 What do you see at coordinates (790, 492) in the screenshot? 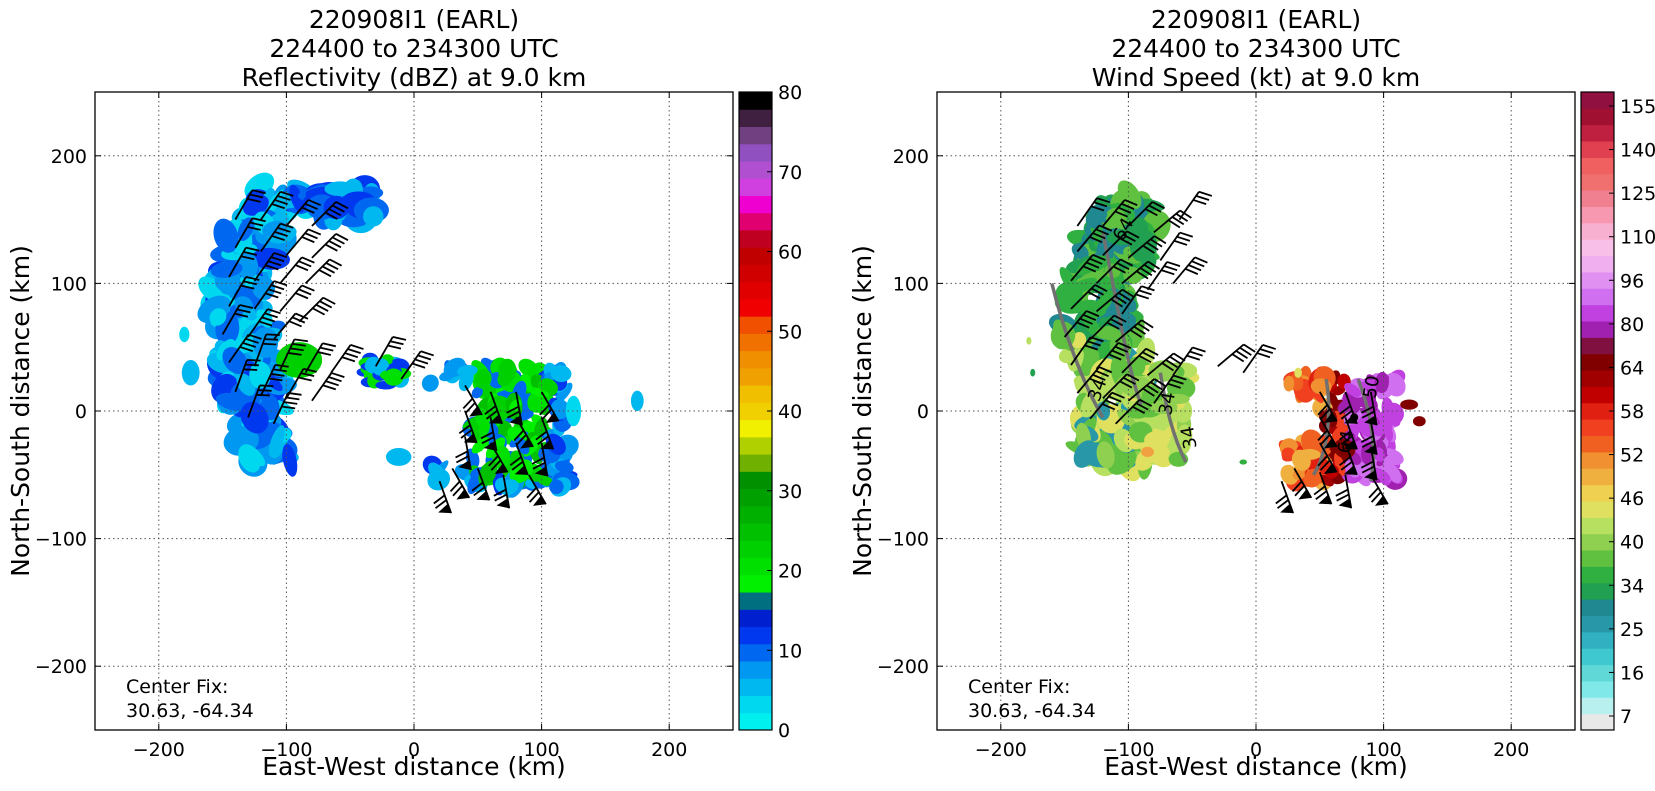
I see `colorbar-tick-label: 30` at bounding box center [790, 492].